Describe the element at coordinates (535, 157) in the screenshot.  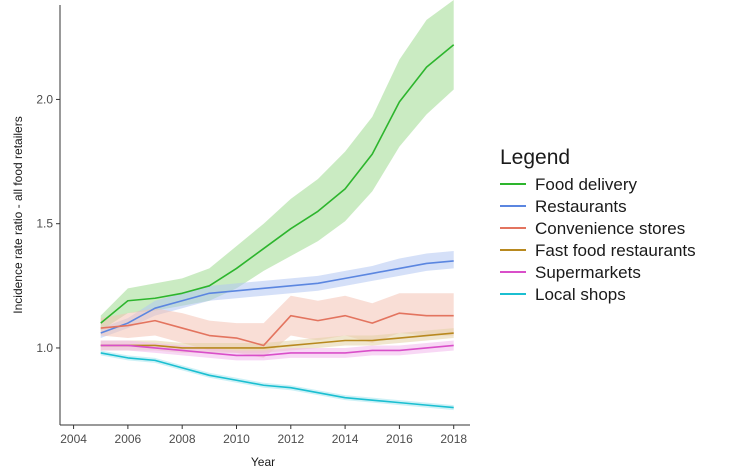
I see `legend-title: Legend` at that location.